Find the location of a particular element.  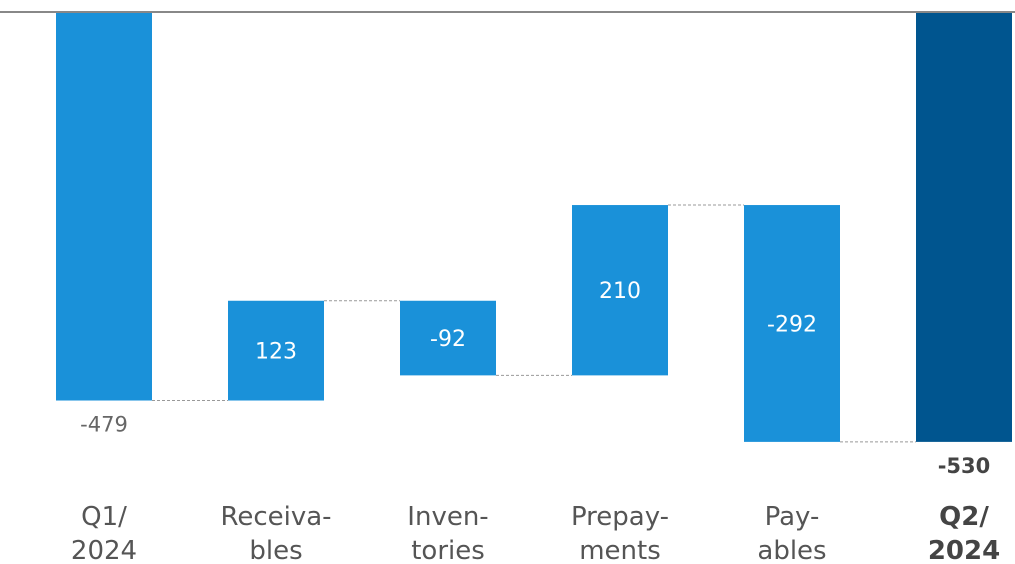

x-tick-label: Inven-tories is located at coordinates (447, 533).